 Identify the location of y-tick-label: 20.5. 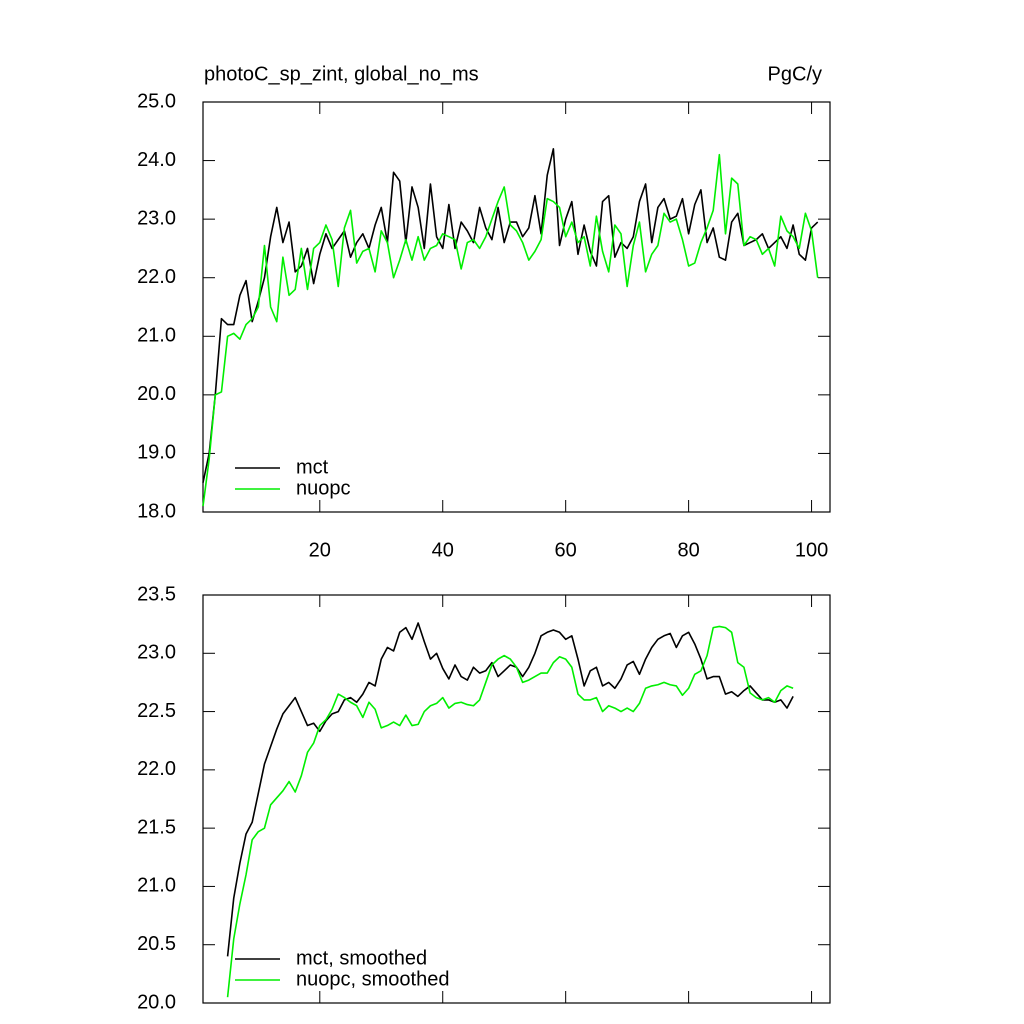
(156, 944).